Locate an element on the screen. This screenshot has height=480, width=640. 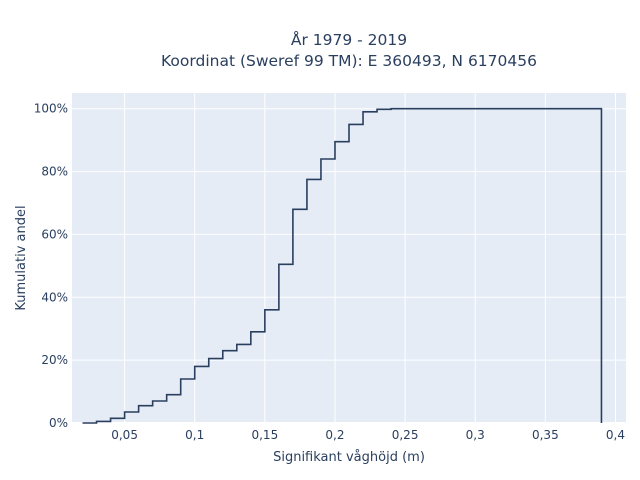
y-tick-label: 80% is located at coordinates (54, 172).